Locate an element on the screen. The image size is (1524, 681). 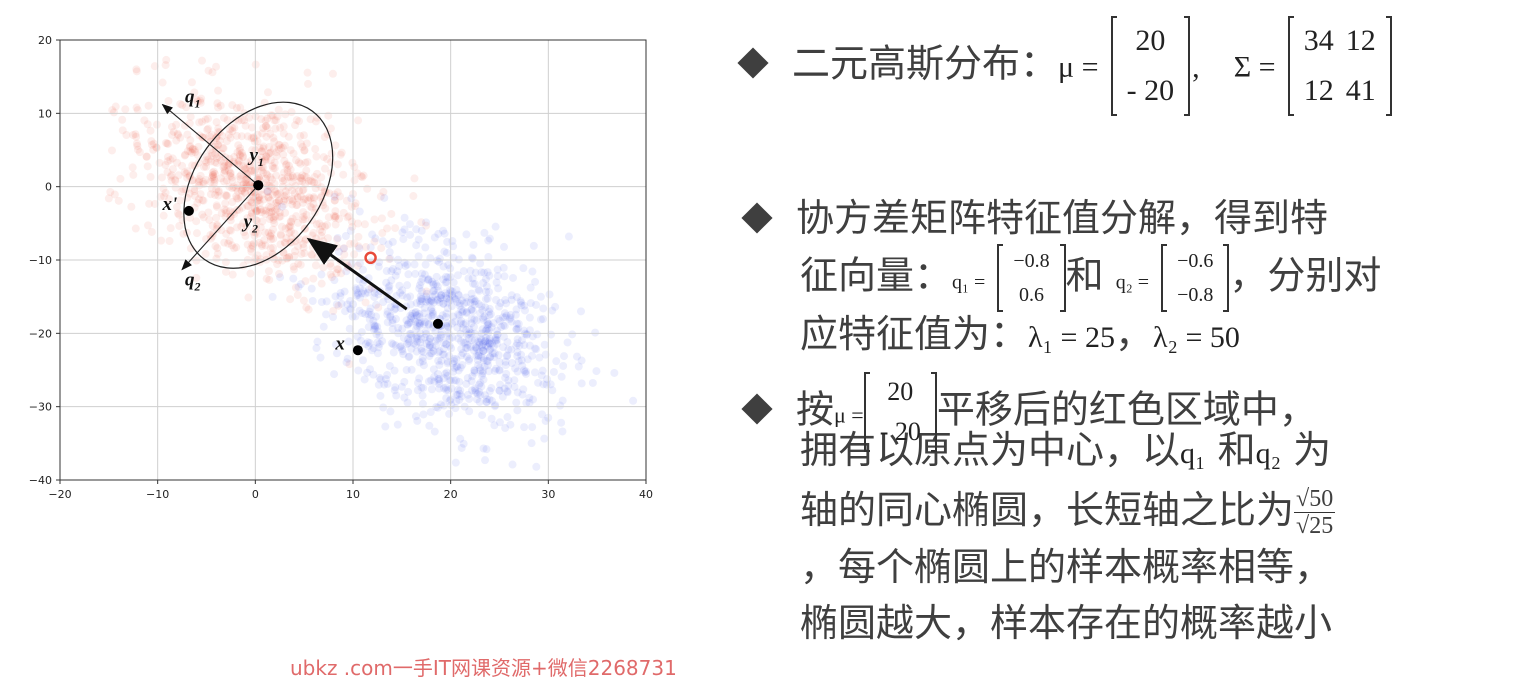
y-tick-label: −30 is located at coordinates (40, 407).